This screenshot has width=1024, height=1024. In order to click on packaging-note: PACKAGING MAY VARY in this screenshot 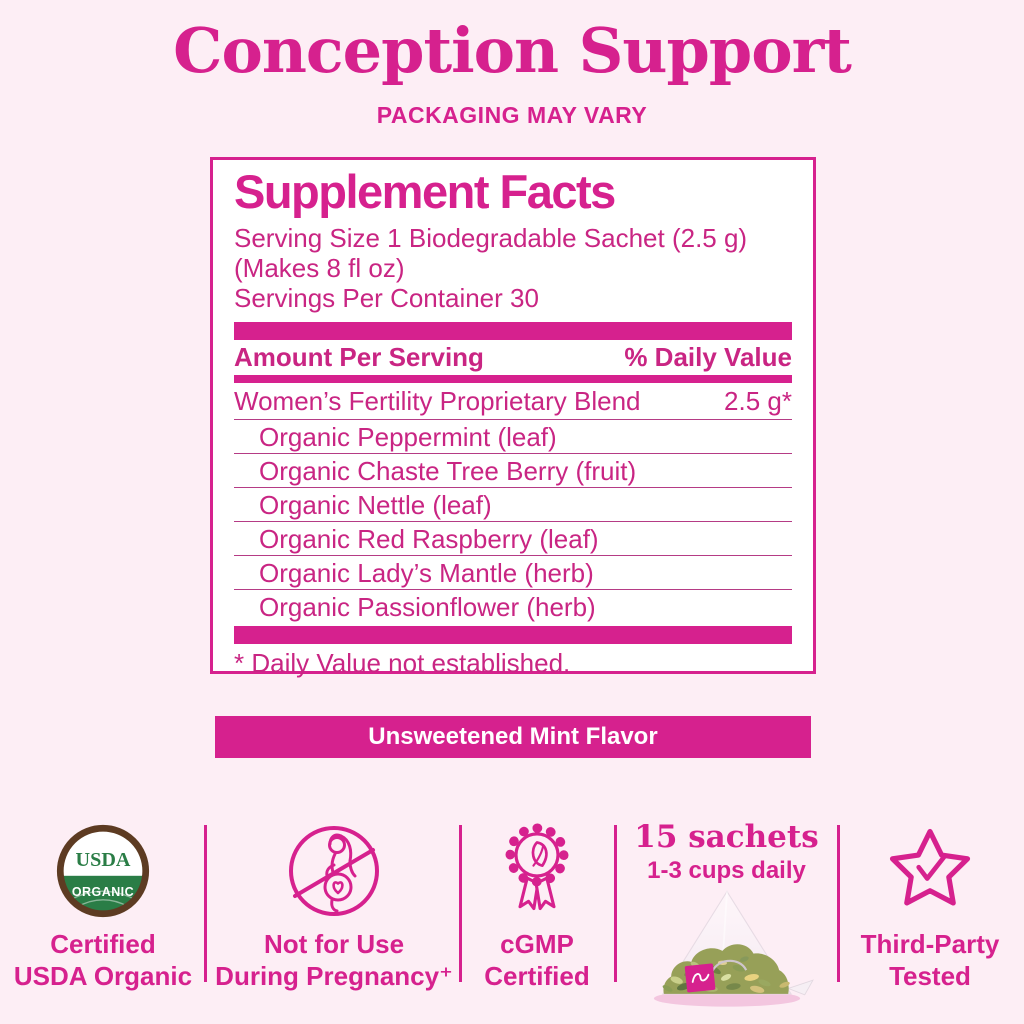, I will do `click(512, 115)`.